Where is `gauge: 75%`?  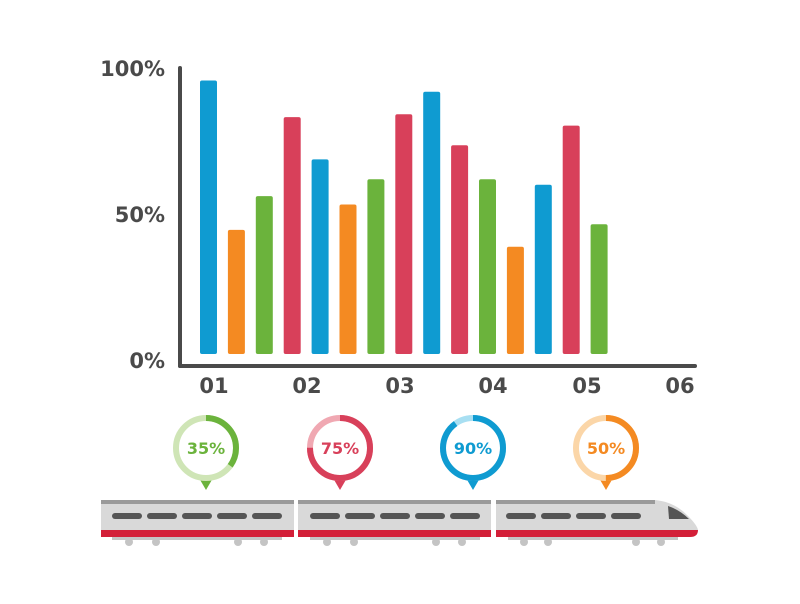 gauge: 75% is located at coordinates (340, 452).